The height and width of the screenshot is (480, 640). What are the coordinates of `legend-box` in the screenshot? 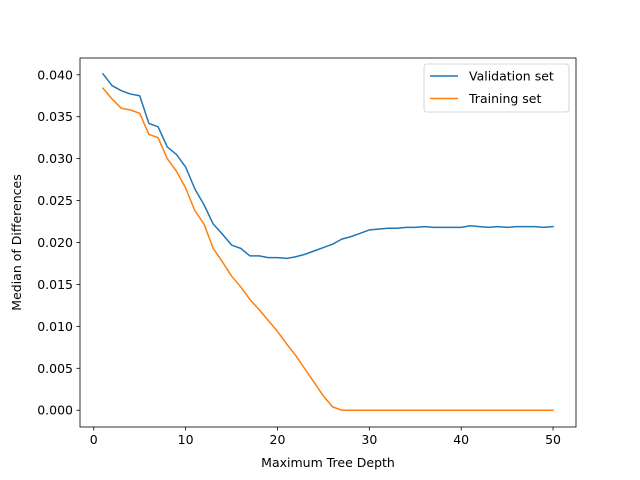 It's located at (496, 88).